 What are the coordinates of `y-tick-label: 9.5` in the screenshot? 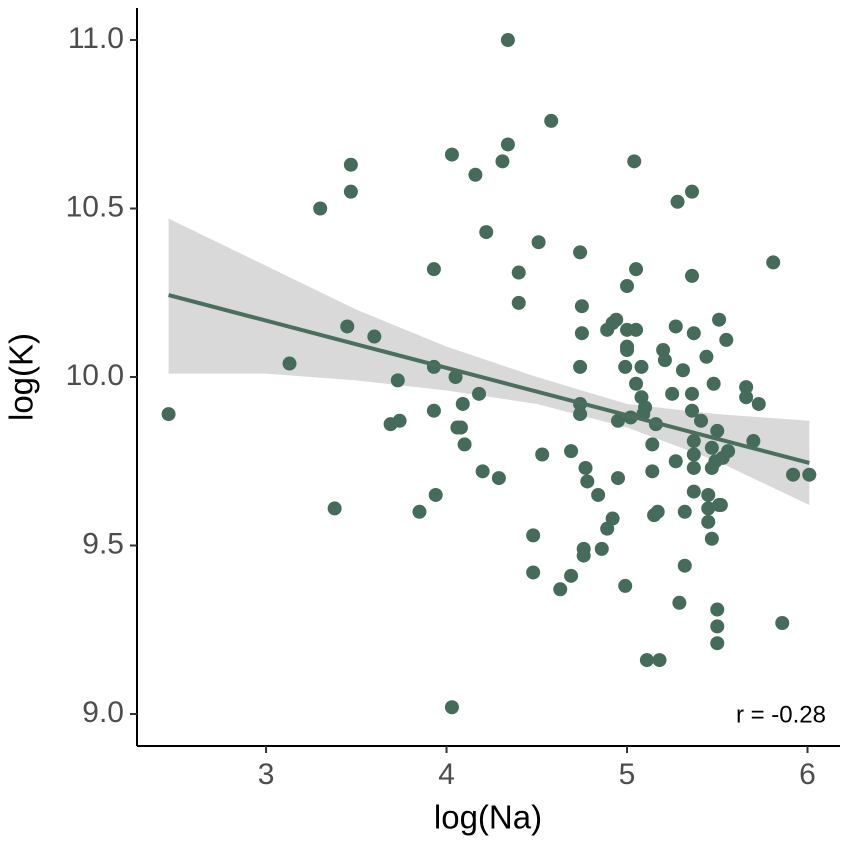 It's located at (103, 543).